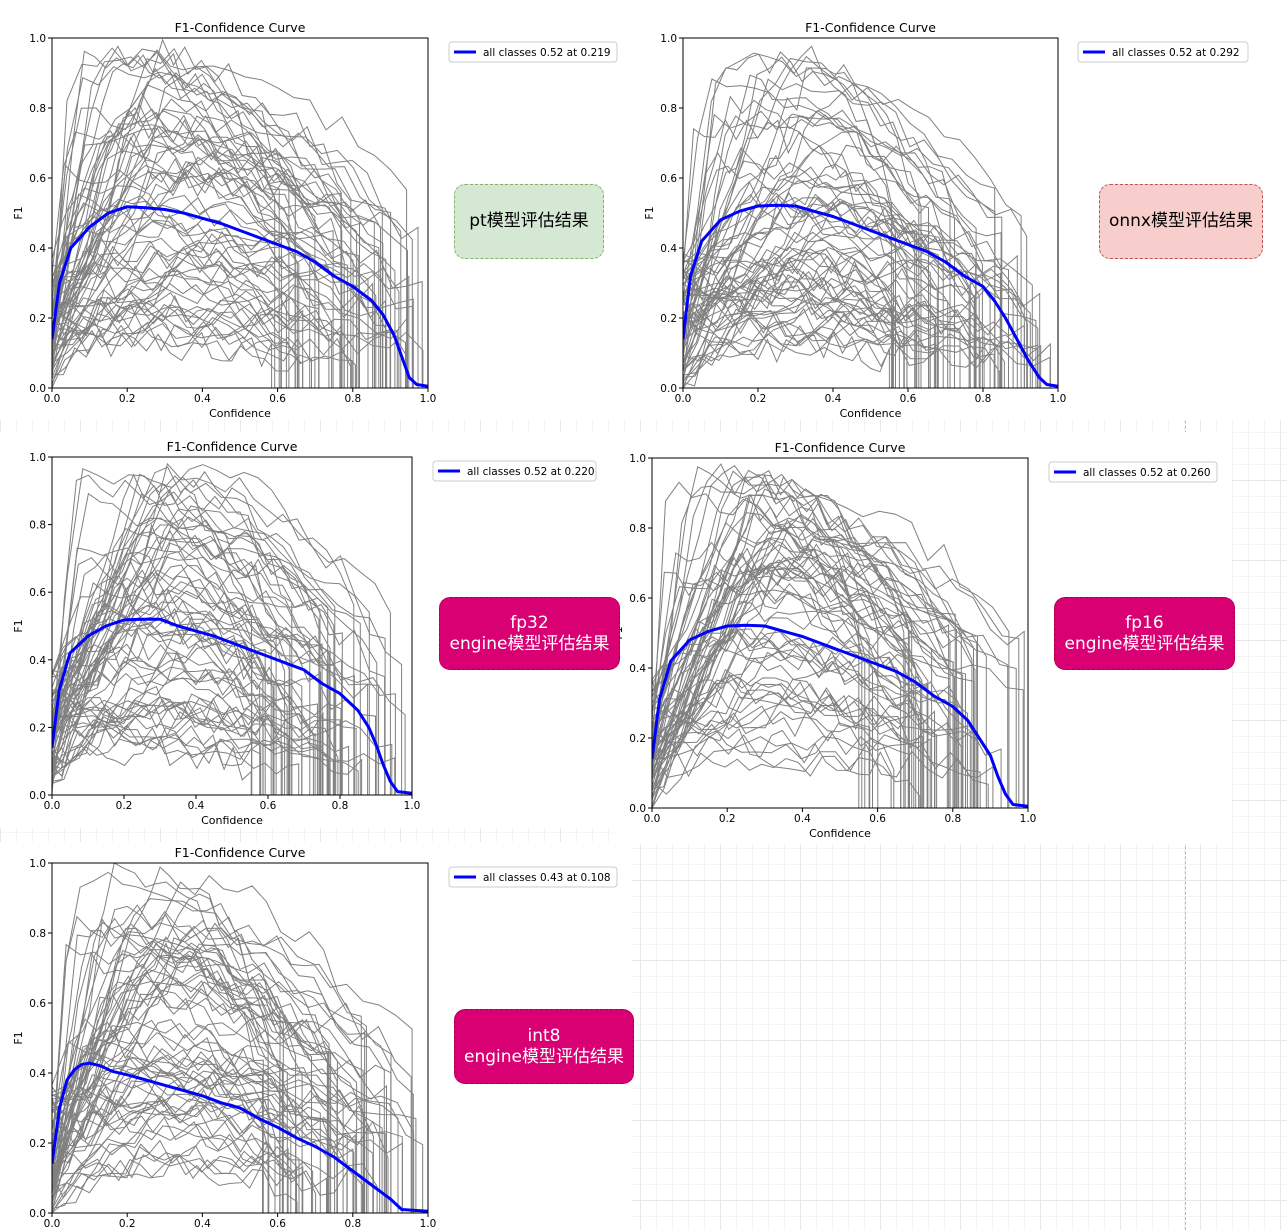 The image size is (1287, 1230). What do you see at coordinates (637, 459) in the screenshot?
I see `y-tick-label: 1.0` at bounding box center [637, 459].